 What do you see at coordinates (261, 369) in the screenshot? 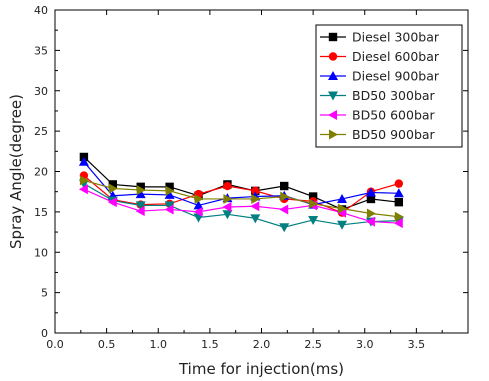
I see `x-axis-label: Time for injection(ms)` at bounding box center [261, 369].